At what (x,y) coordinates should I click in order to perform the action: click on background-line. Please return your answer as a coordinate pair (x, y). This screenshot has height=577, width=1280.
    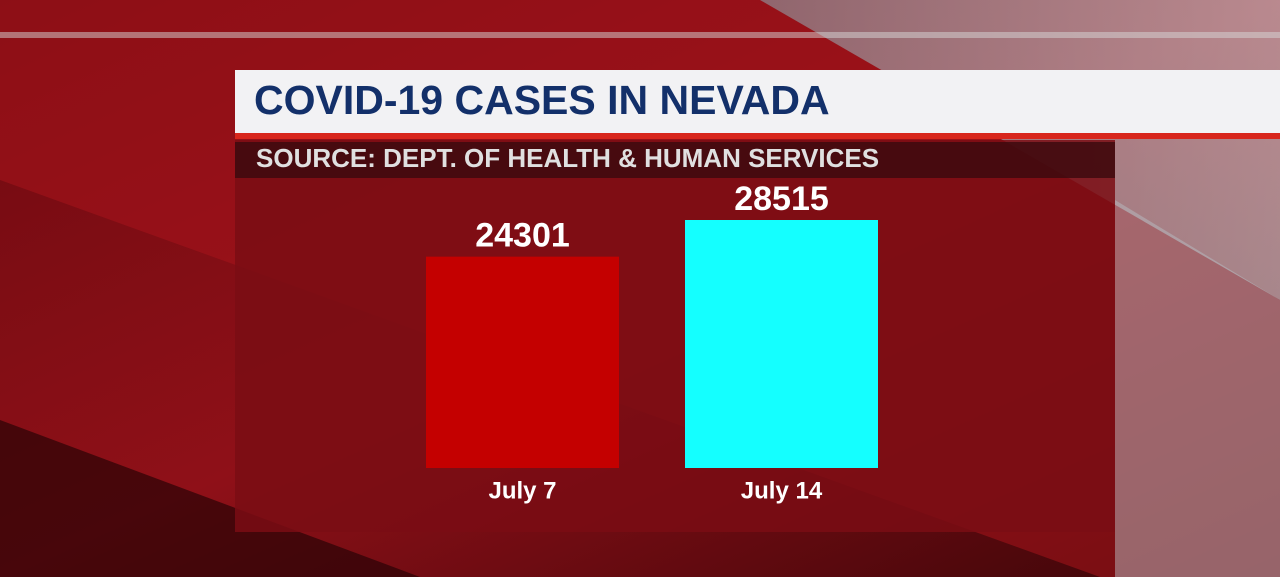
    Looking at the image, I should click on (640, 35).